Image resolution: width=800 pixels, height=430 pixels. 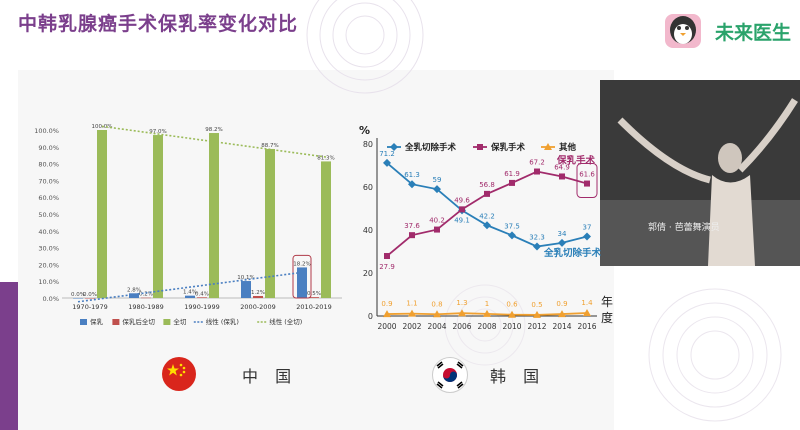 I want to click on bar-value-label: 81.3%, so click(x=325, y=158).